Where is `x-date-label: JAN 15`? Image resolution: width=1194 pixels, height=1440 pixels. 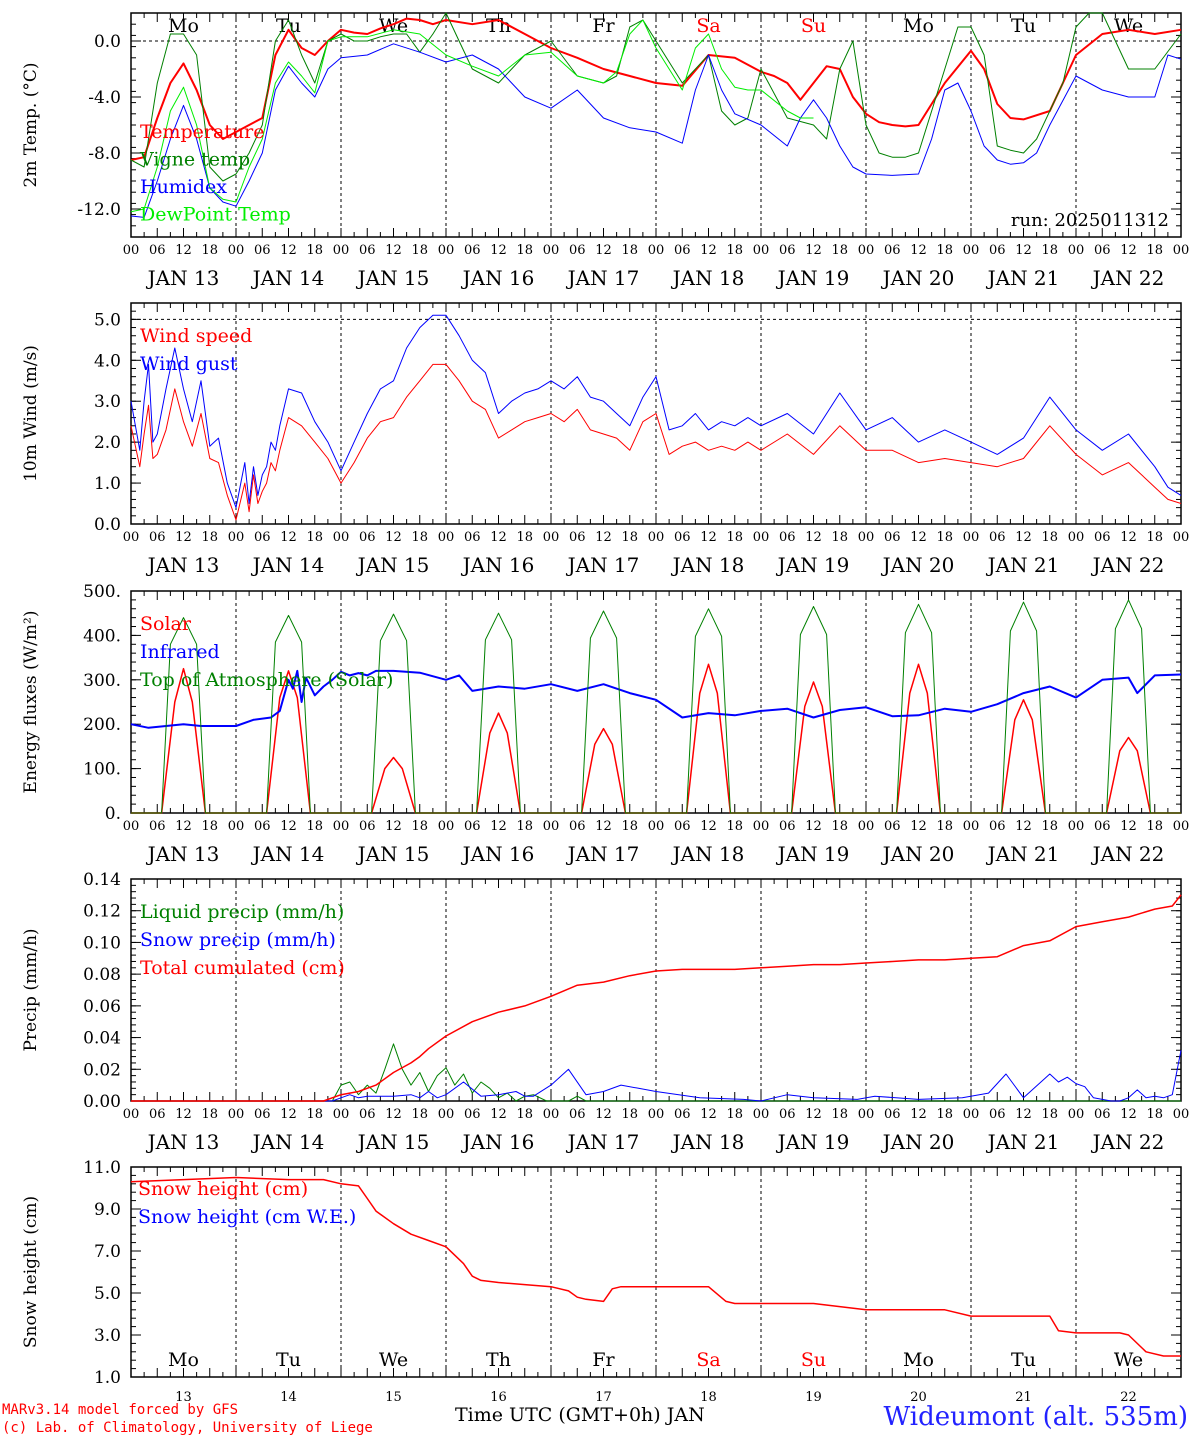
x-date-label: JAN 15 is located at coordinates (393, 1142).